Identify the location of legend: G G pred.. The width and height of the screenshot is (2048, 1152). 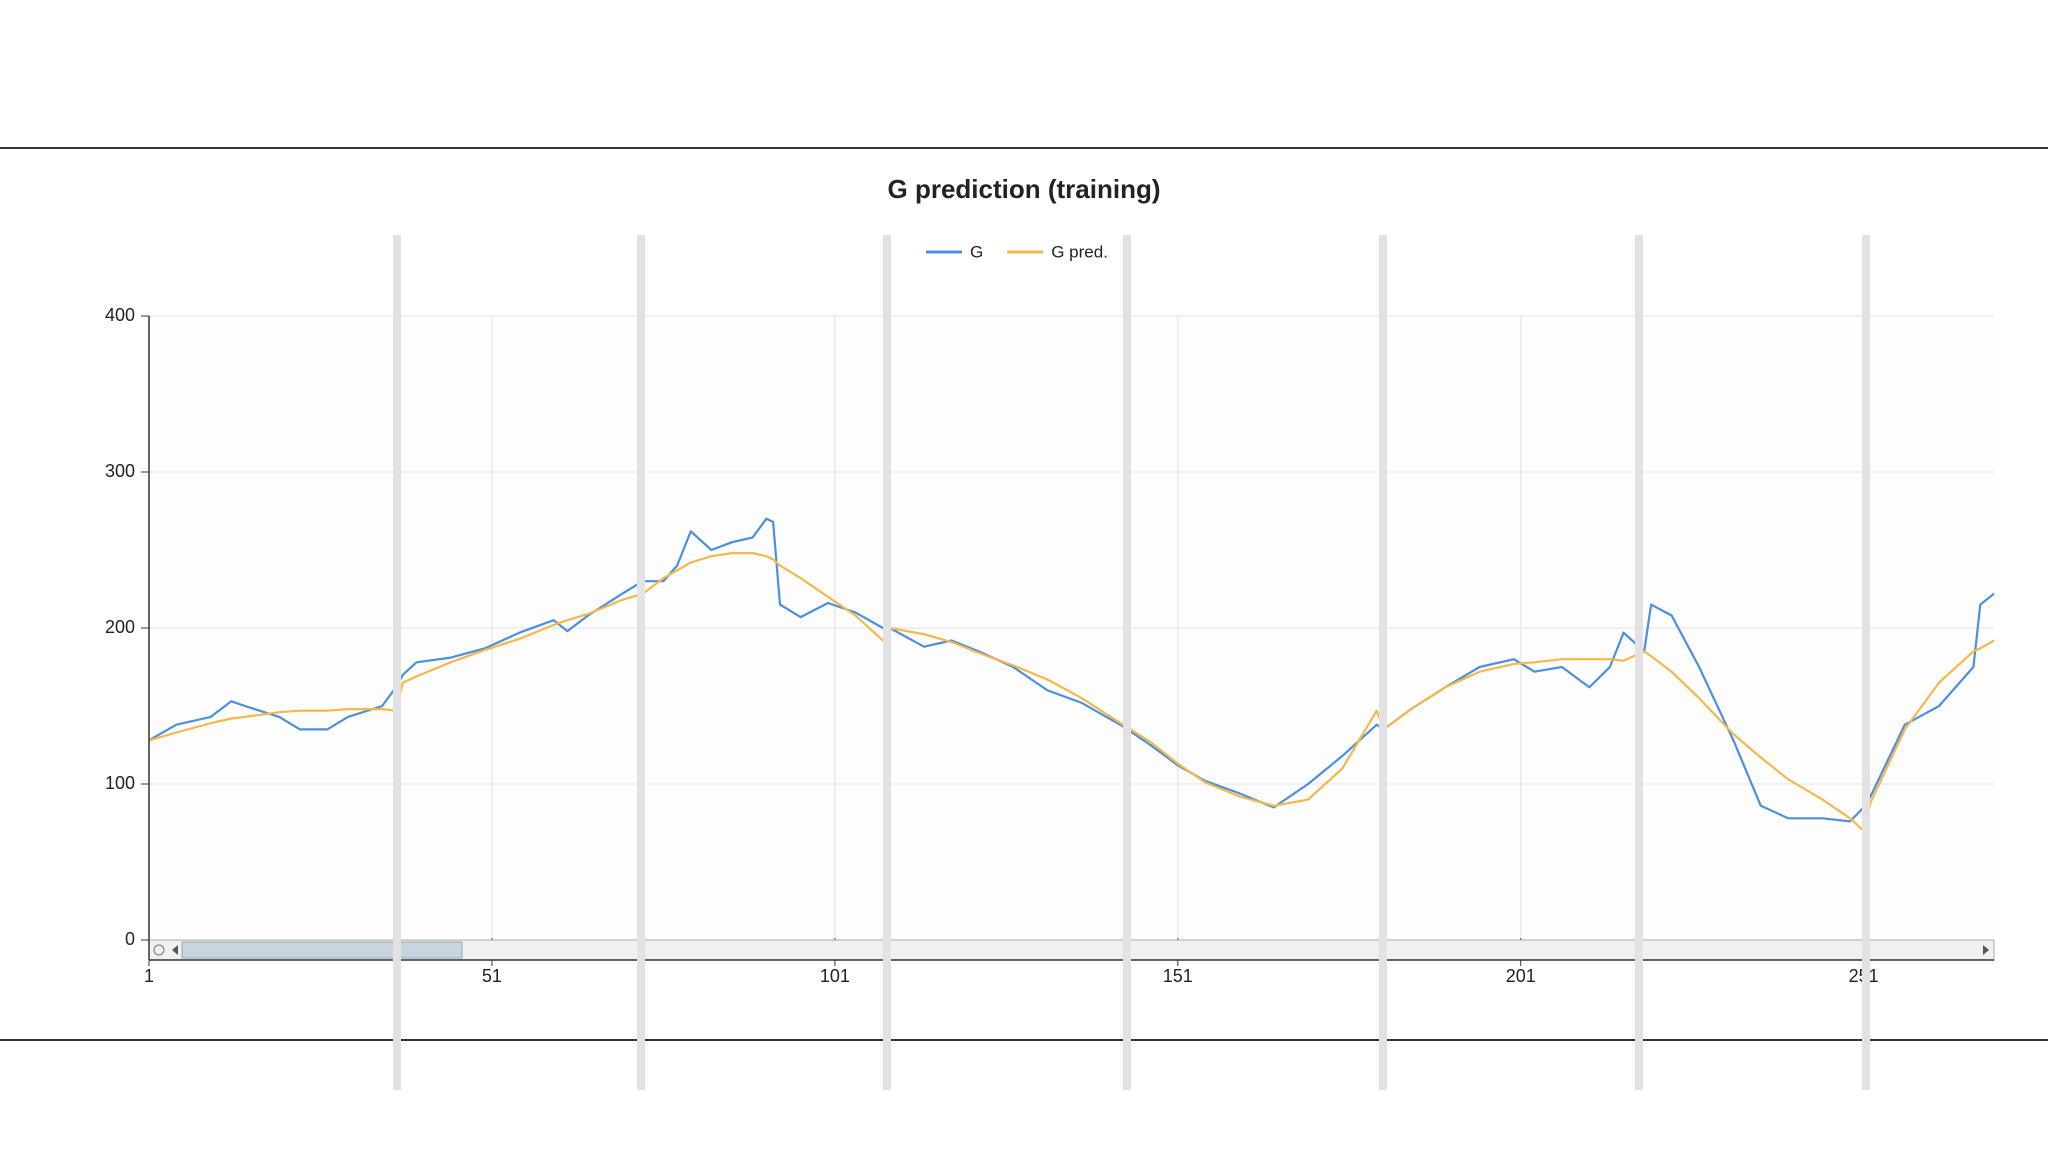
(1017, 251).